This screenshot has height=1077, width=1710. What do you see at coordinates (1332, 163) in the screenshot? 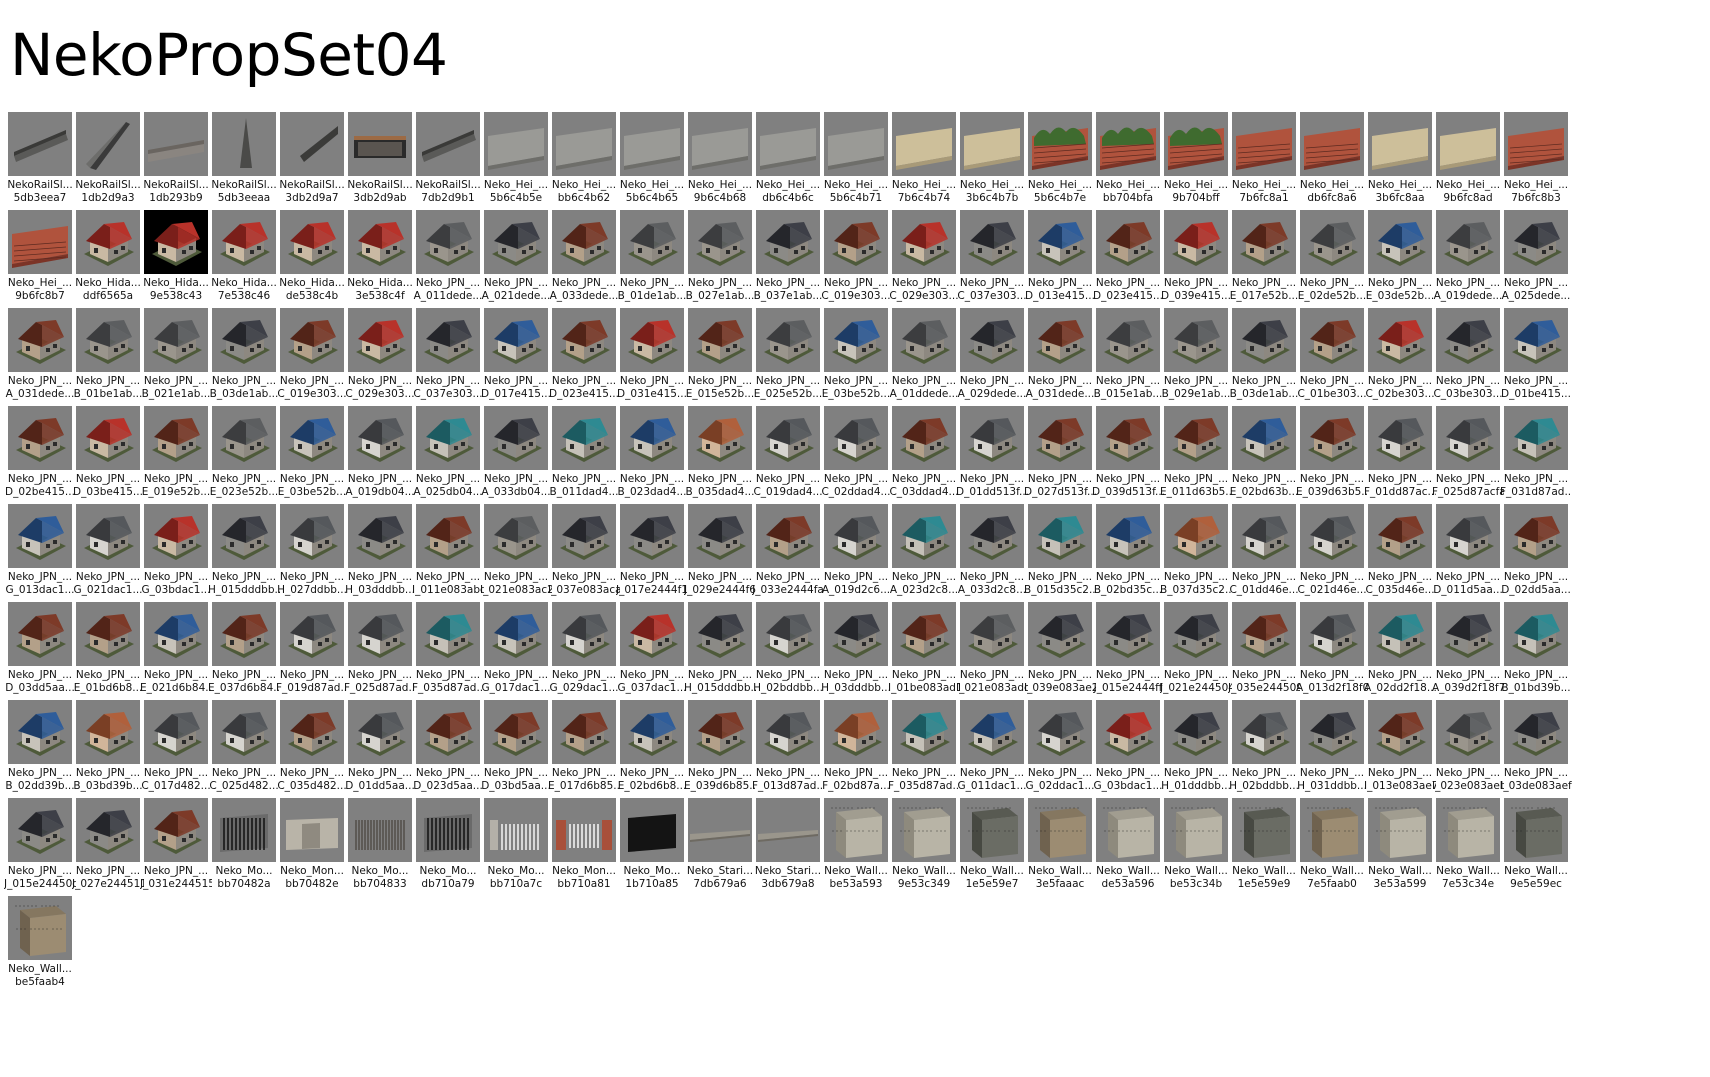
I see `file-item: Neko_Hei_... db6fc8a6` at bounding box center [1332, 163].